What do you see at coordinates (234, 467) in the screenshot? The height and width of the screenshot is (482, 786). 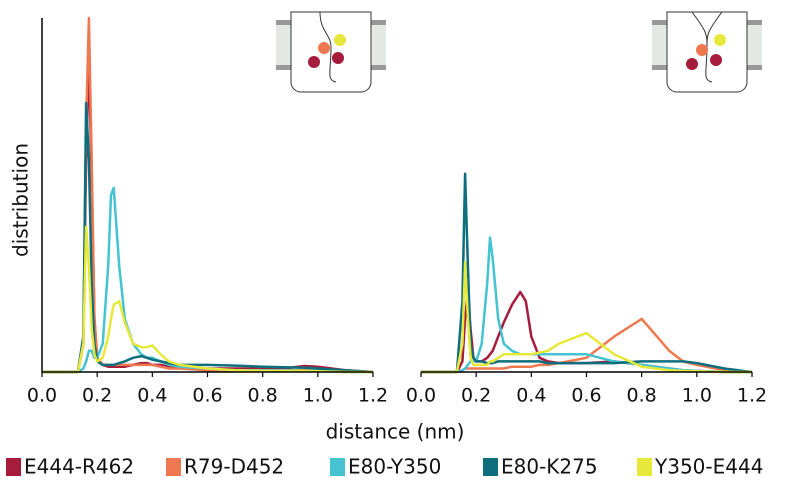 I see `legend-label: R79-D452` at bounding box center [234, 467].